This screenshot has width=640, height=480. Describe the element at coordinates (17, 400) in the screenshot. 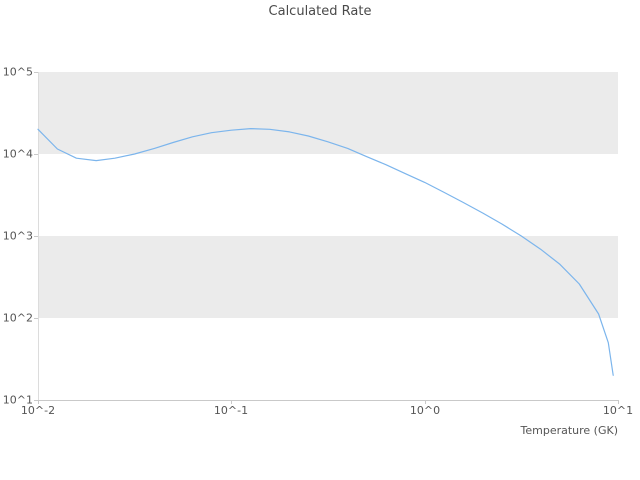

I see `y-tick-label-1e1: 10^1` at that location.